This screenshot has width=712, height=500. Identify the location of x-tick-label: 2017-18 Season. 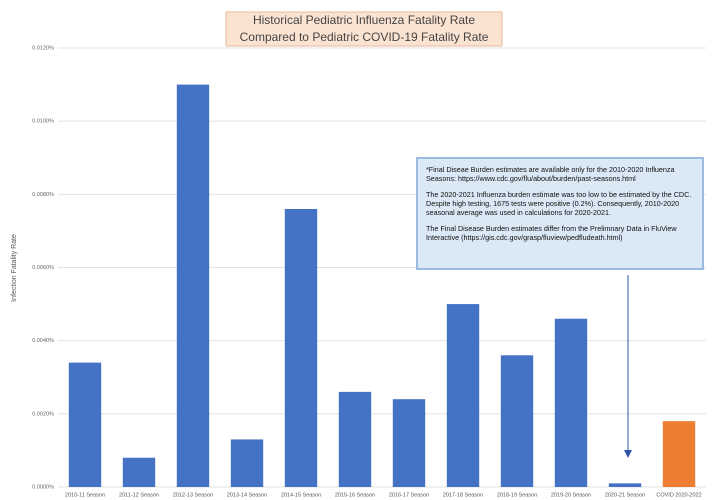
(463, 495).